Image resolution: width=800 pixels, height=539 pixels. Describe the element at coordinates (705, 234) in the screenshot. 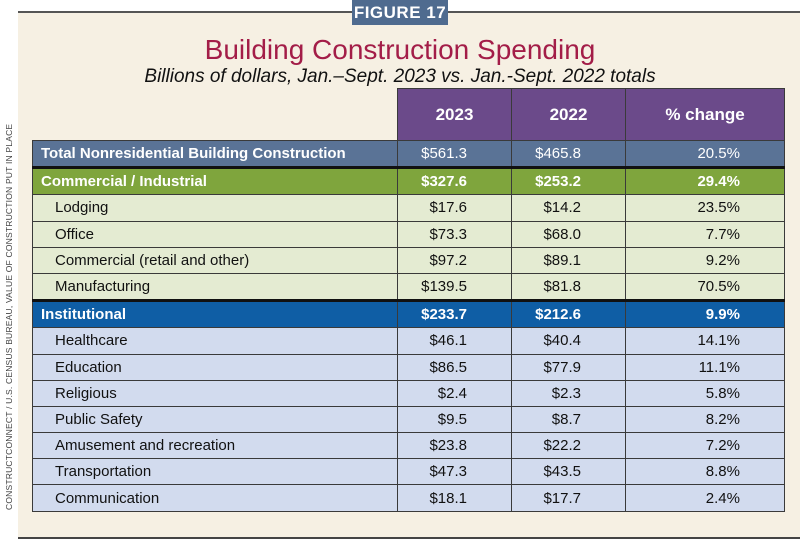

I see `pct-change: 7.7%` at that location.